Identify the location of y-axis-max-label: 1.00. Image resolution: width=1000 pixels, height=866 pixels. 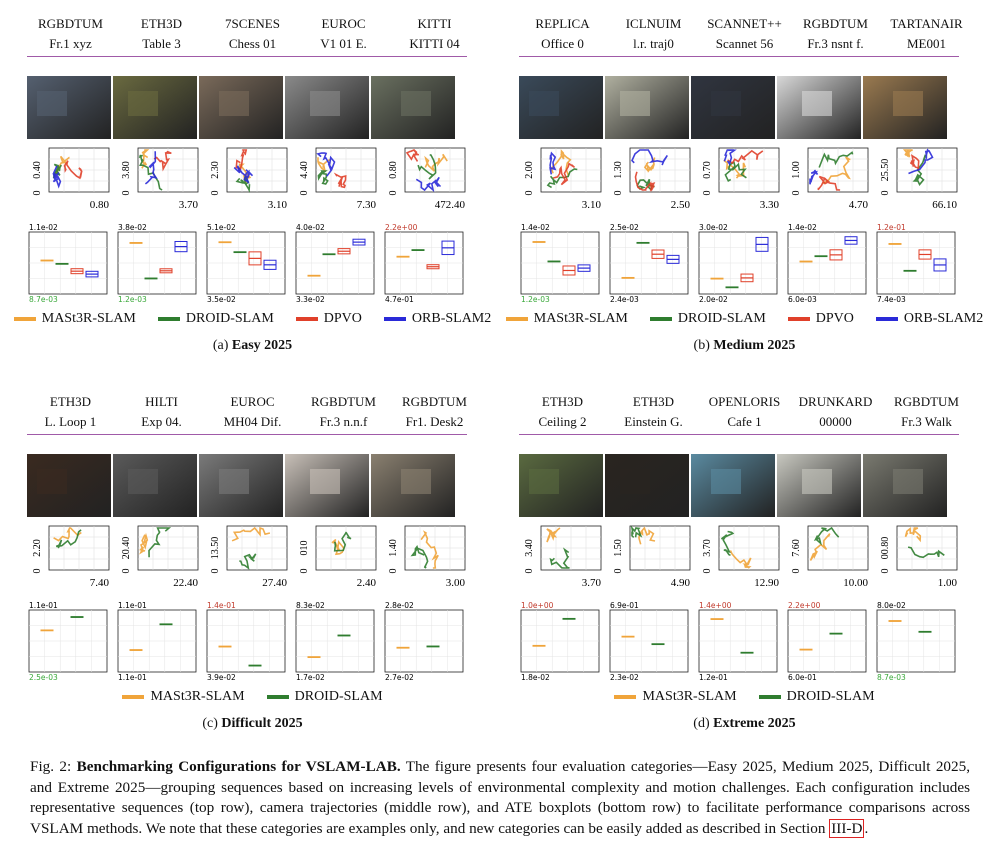
(796, 170).